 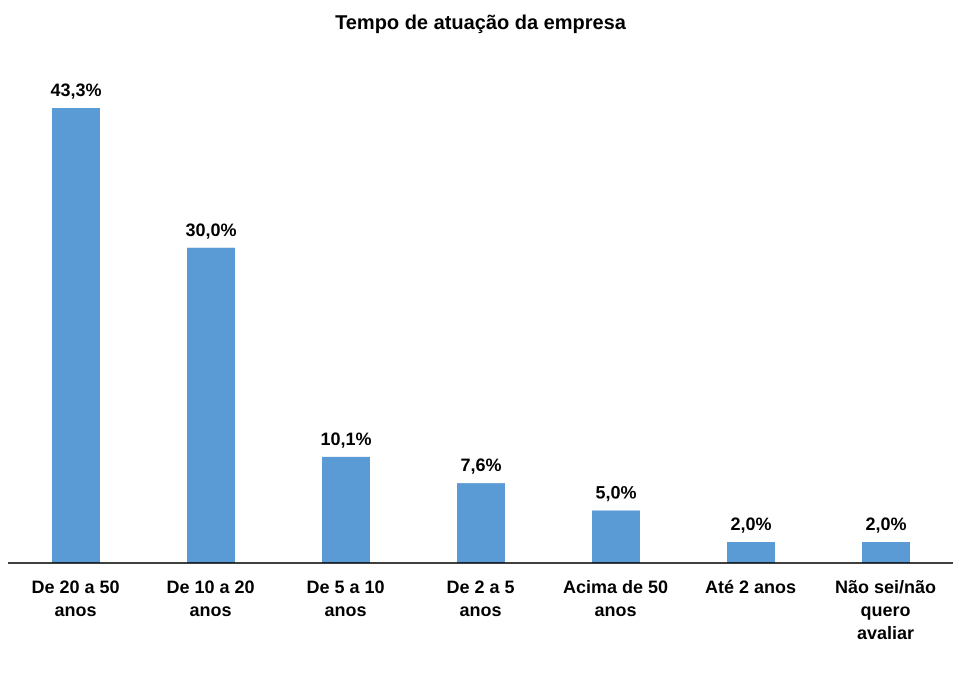 What do you see at coordinates (615, 598) in the screenshot?
I see `x-tick-label: Acima de 50 anos` at bounding box center [615, 598].